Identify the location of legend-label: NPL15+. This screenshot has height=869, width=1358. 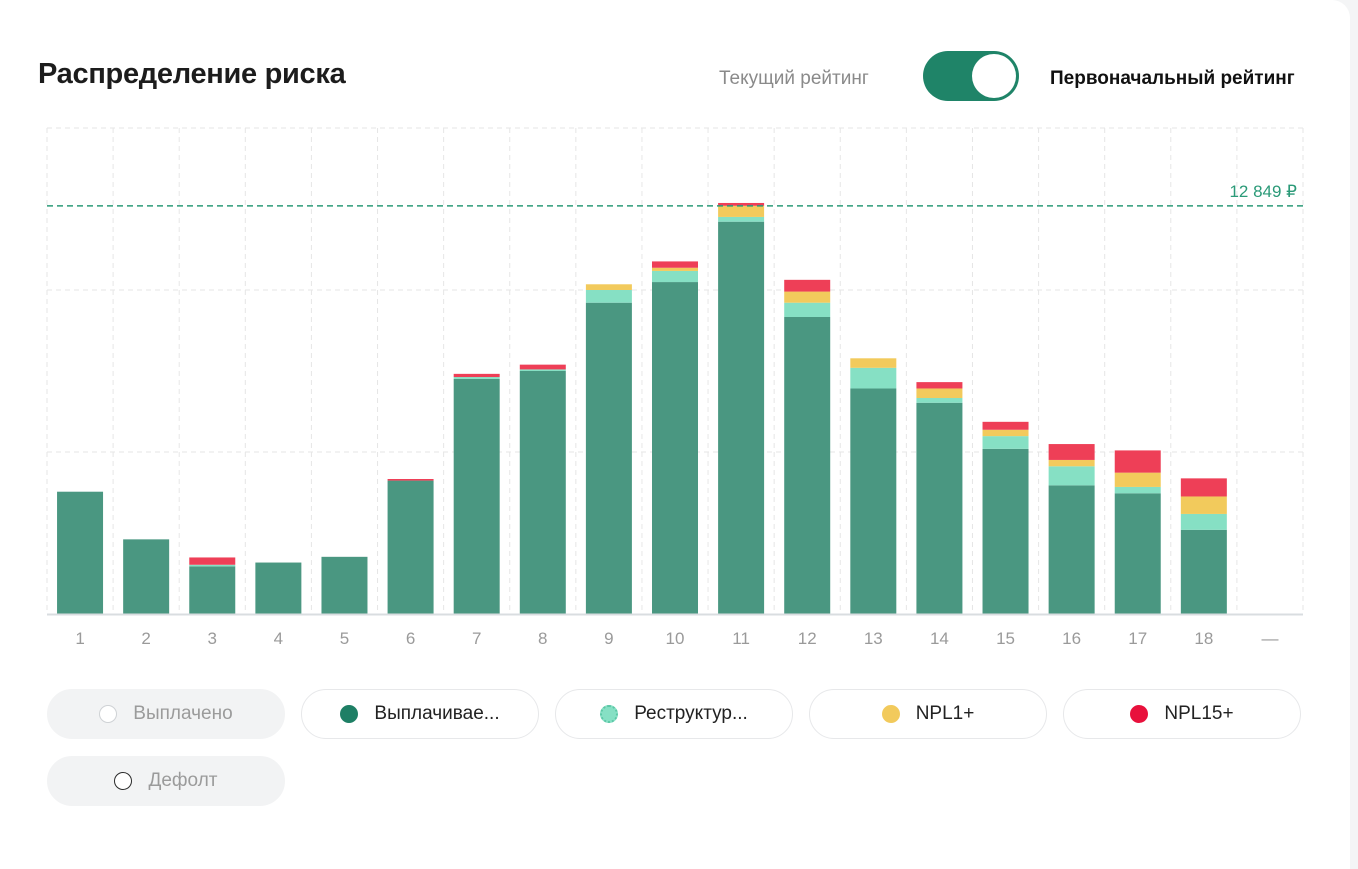
(1199, 713).